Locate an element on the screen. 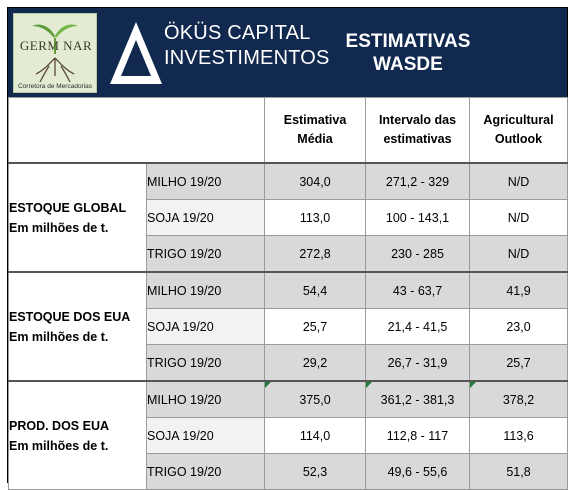 The image size is (575, 490). title-line2: WASDE is located at coordinates (408, 64).